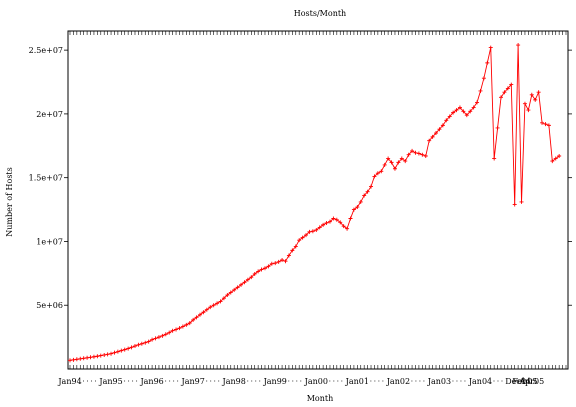 The width and height of the screenshot is (576, 407). Describe the element at coordinates (234, 381) in the screenshot. I see `x-tick-label: Jan98` at that location.